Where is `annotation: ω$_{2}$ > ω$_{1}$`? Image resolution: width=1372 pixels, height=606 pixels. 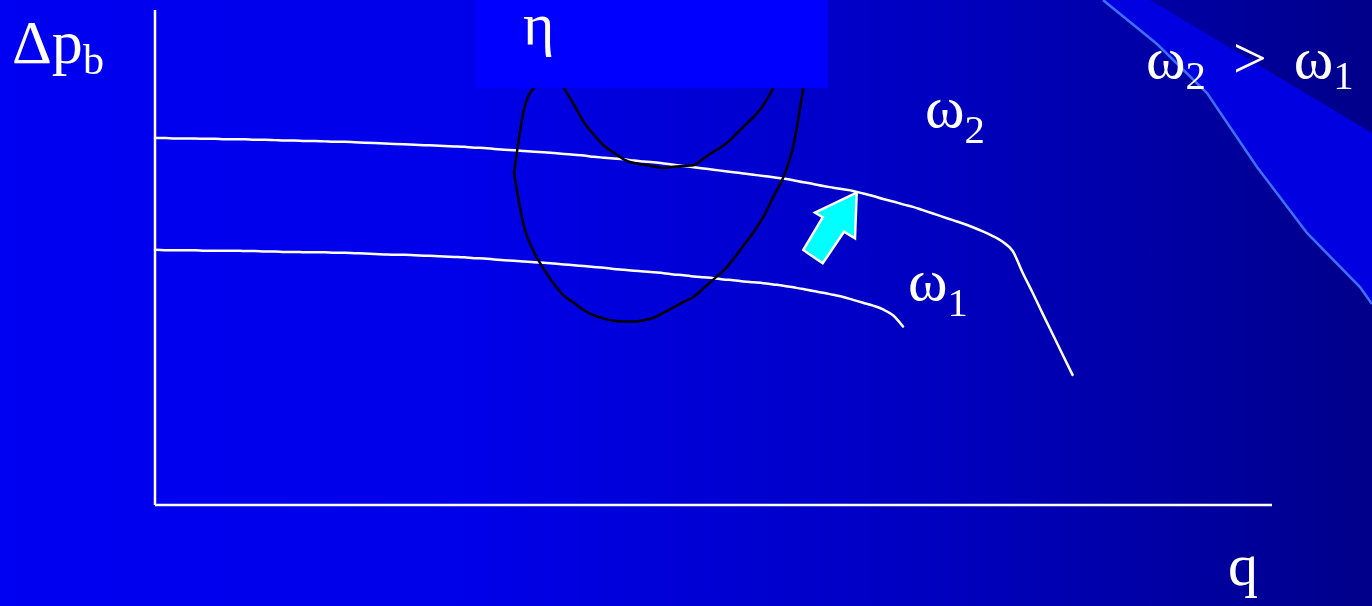 annotation: ω$_{2}$ > ω$_{1}$ is located at coordinates (1250, 62).